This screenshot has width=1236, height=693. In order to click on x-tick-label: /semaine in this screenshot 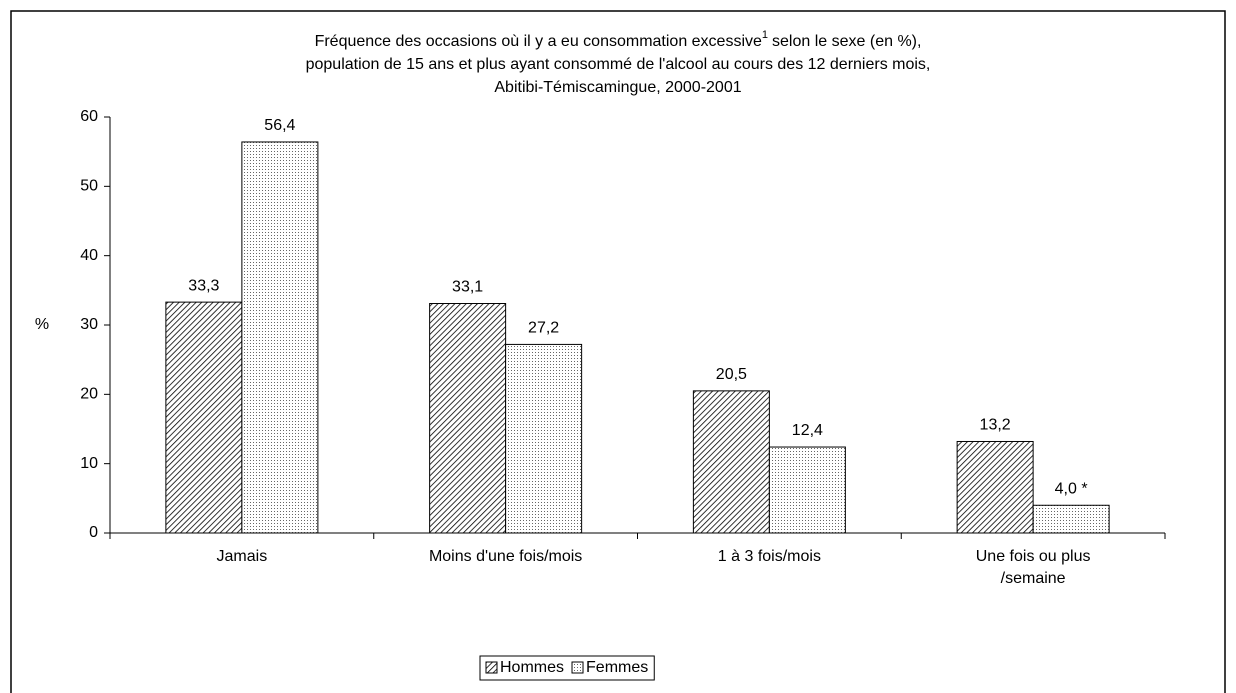, I will do `click(1033, 578)`.